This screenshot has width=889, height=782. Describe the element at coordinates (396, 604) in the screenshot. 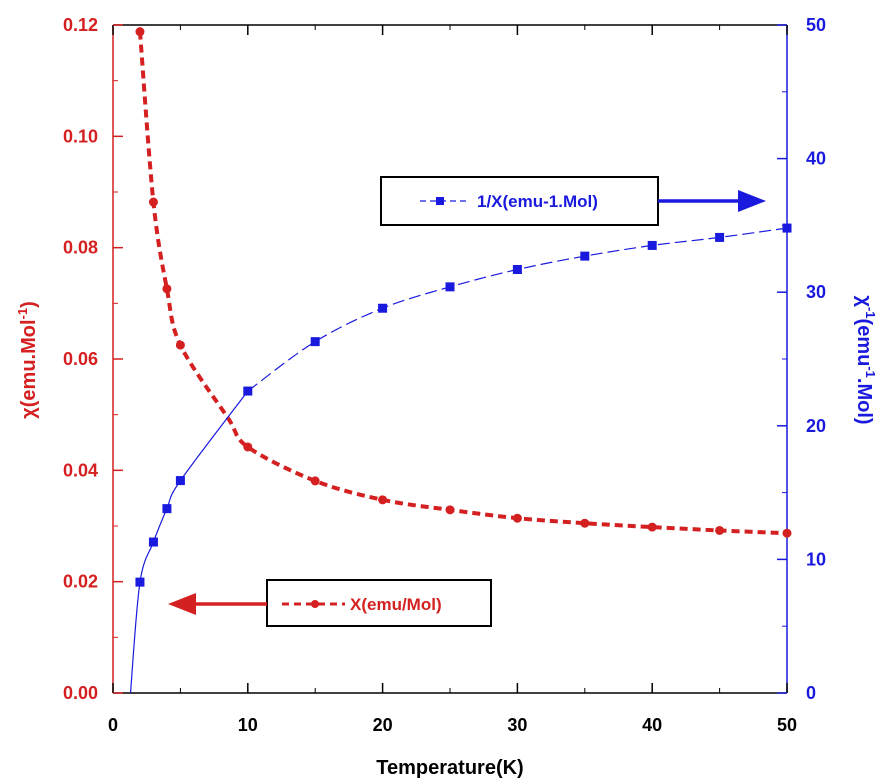

I see `legend-label: X(emu/Mol)` at that location.